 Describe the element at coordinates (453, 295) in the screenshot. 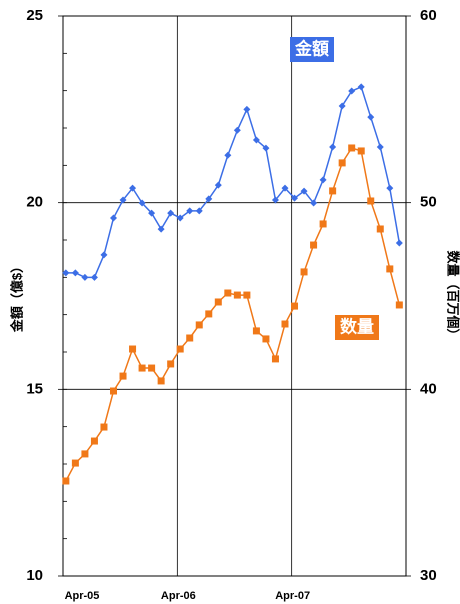

I see `y2-axis-title: 数量（百万個）` at that location.